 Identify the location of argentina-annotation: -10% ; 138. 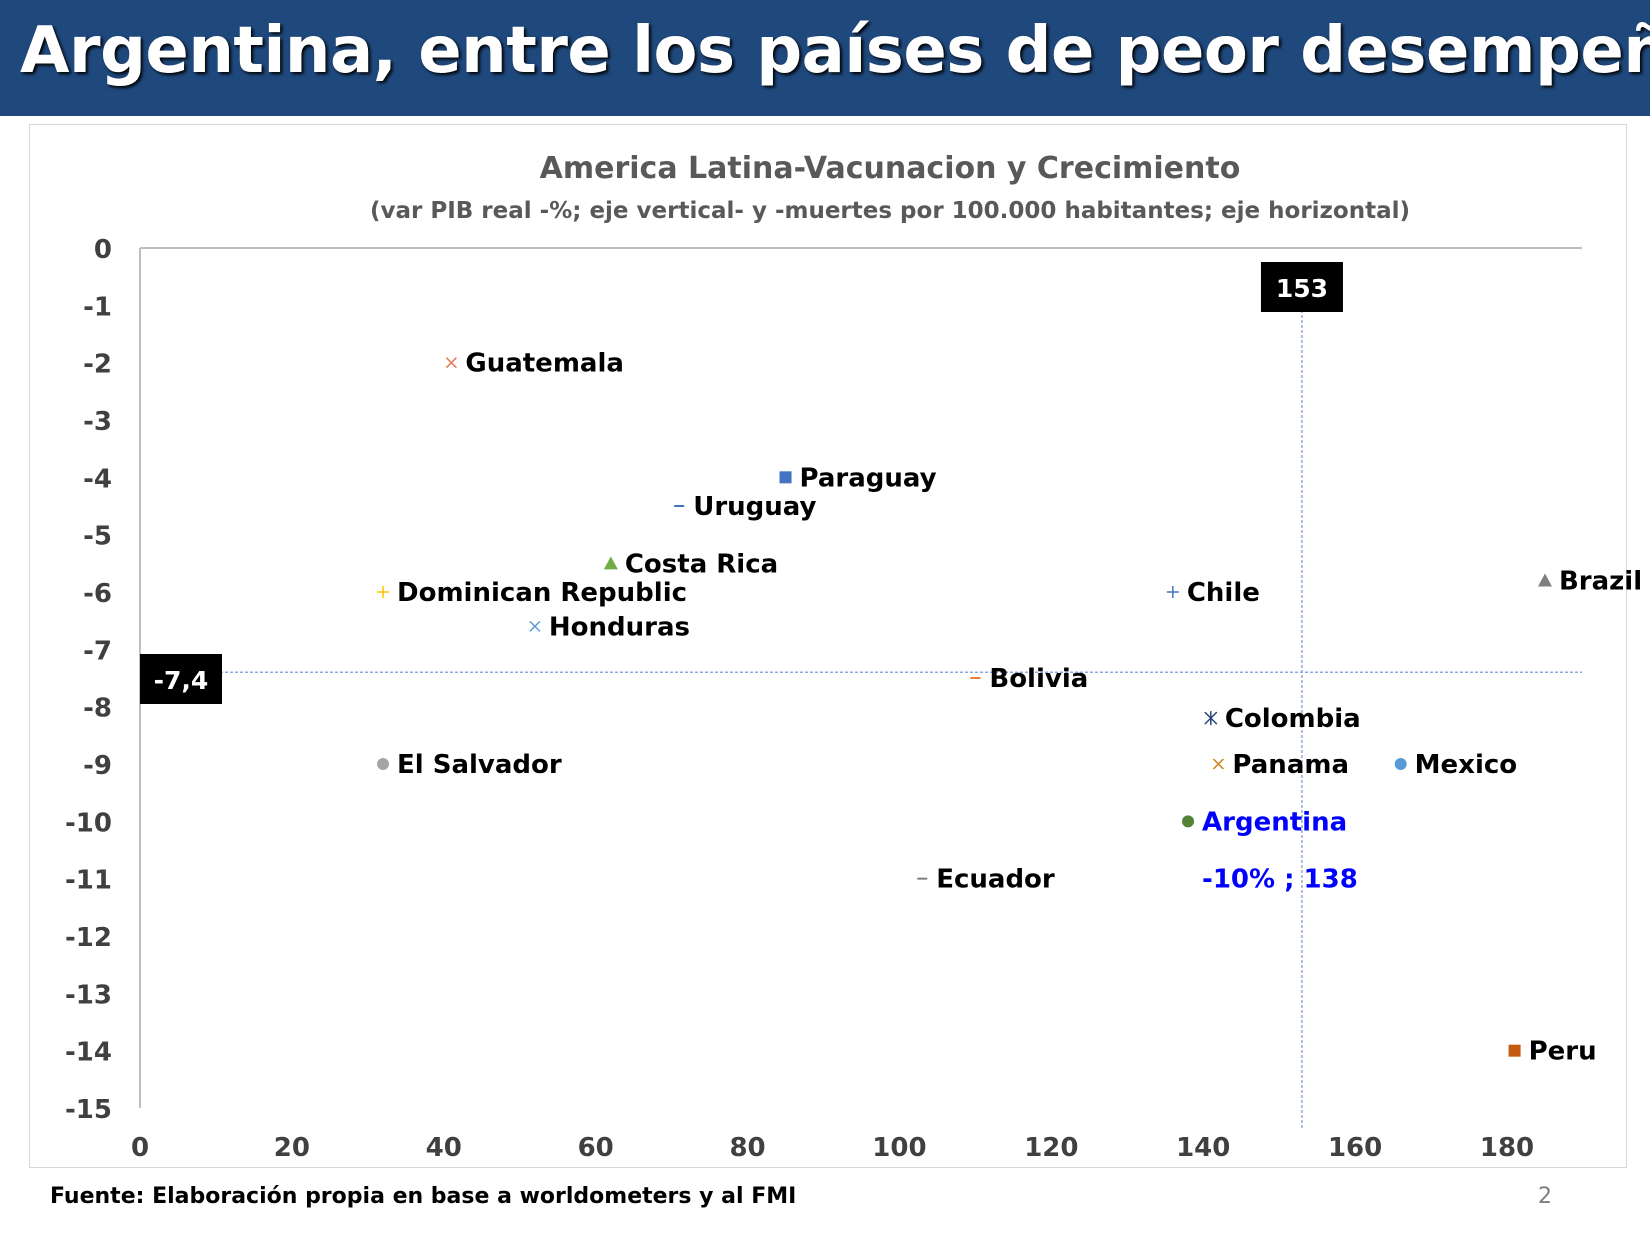
(1280, 879).